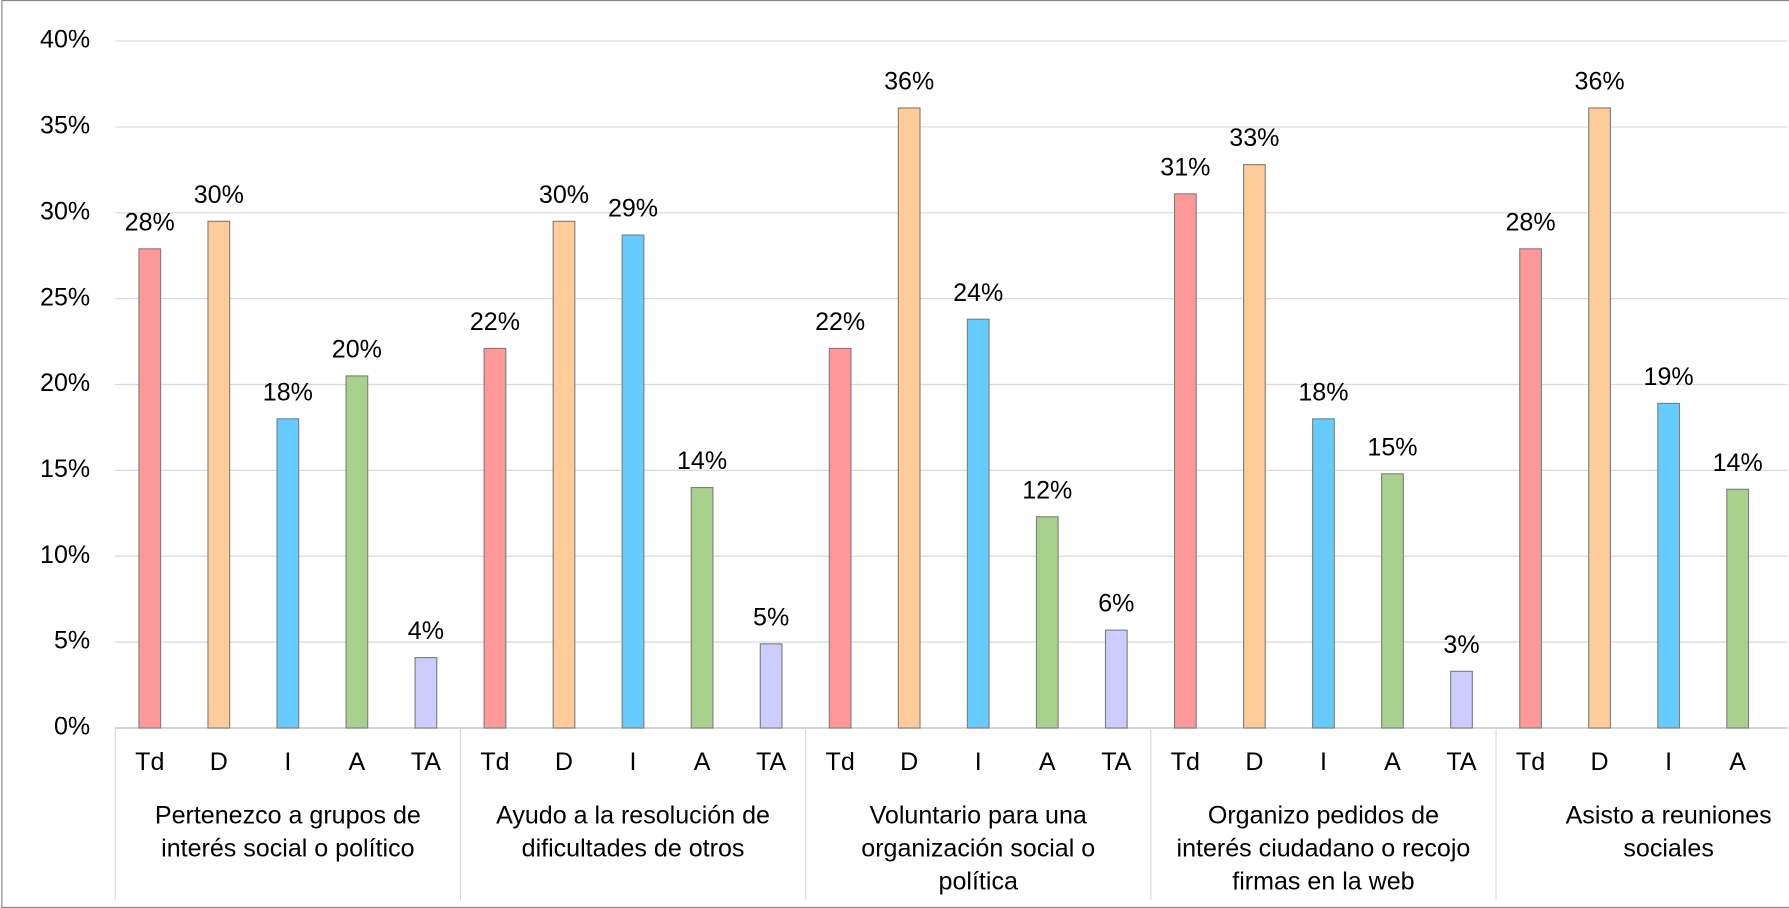 Image resolution: width=1789 pixels, height=908 pixels. Describe the element at coordinates (357, 349) in the screenshot. I see `data-label: 20%` at that location.